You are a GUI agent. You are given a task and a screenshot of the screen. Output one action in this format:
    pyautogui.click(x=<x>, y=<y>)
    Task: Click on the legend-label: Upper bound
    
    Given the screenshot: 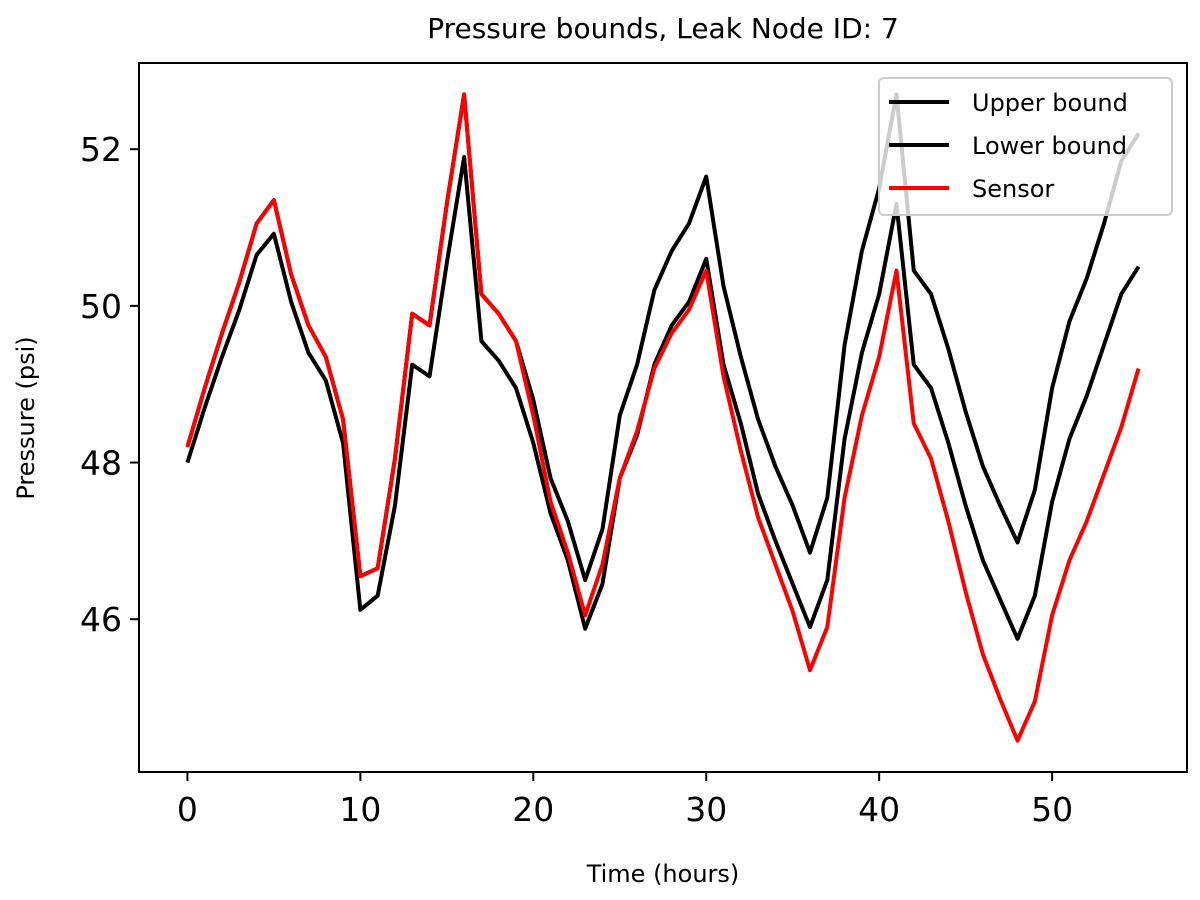 What is the action you would take?
    pyautogui.click(x=1050, y=103)
    